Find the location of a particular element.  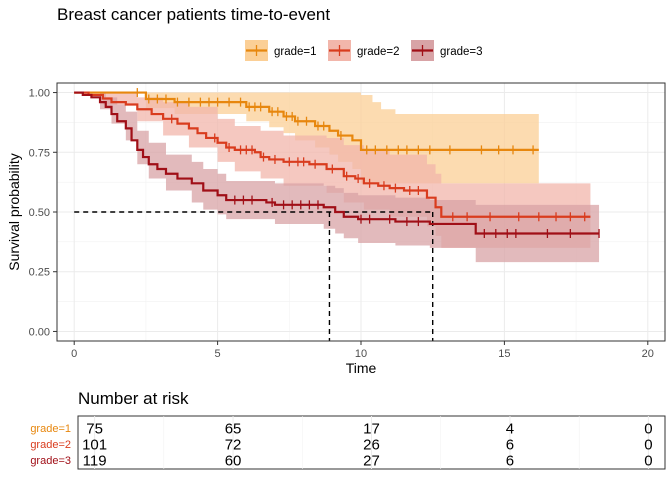

risk-value: 75 is located at coordinates (94, 429).